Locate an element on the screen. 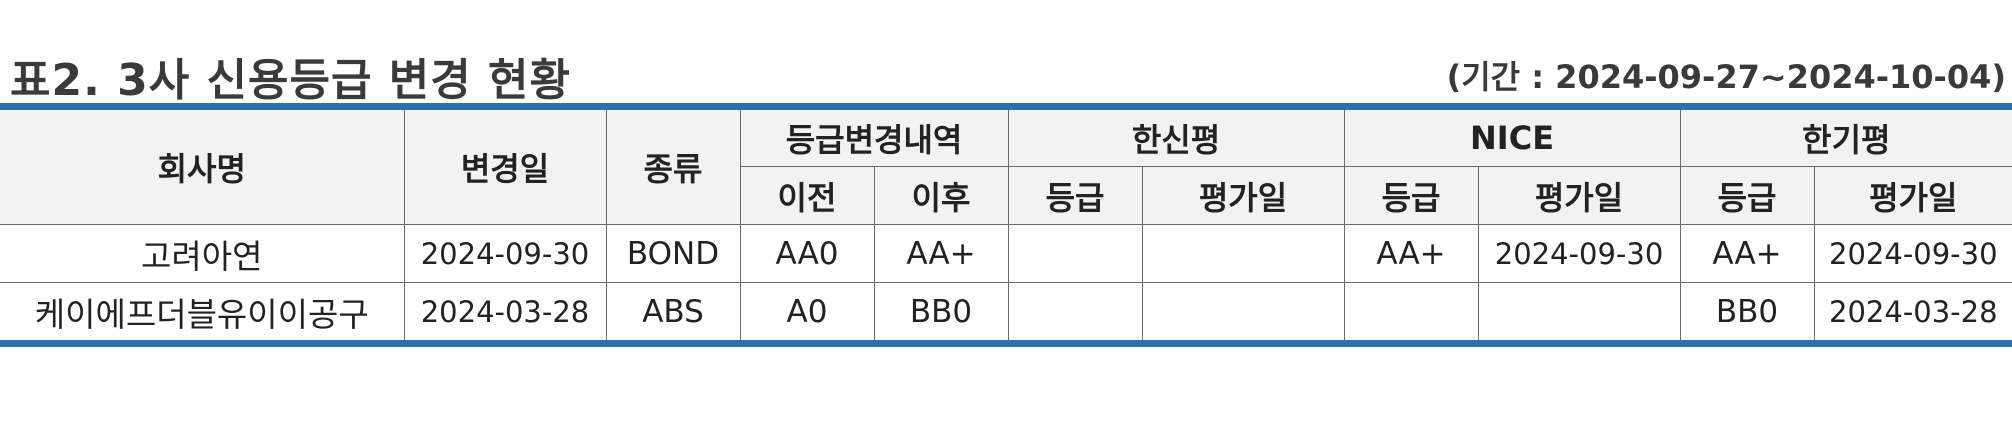 The width and height of the screenshot is (2012, 444). col-header-kind: 종류 is located at coordinates (673, 165).